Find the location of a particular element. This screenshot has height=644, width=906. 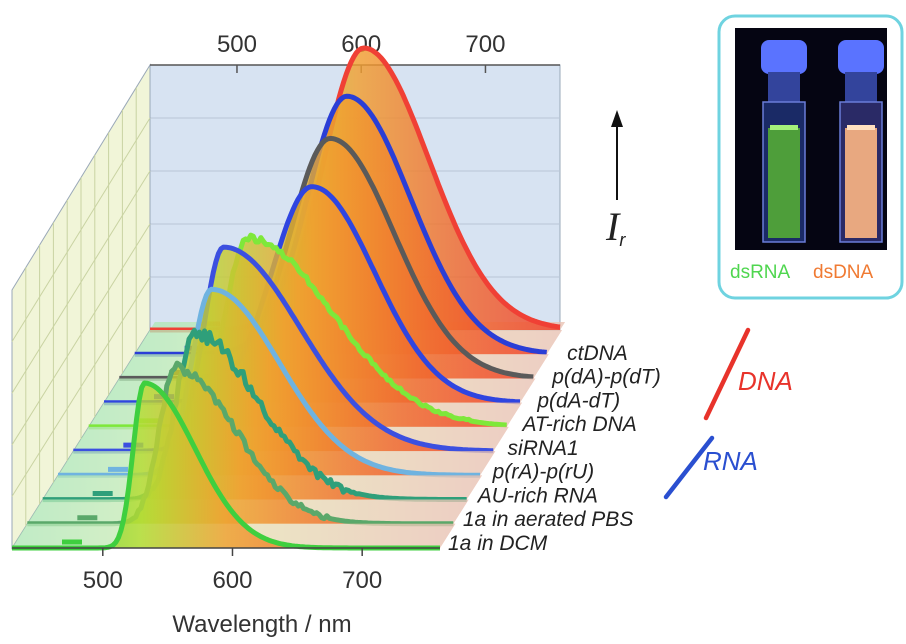

side-wall-grid is located at coordinates (81, 307).